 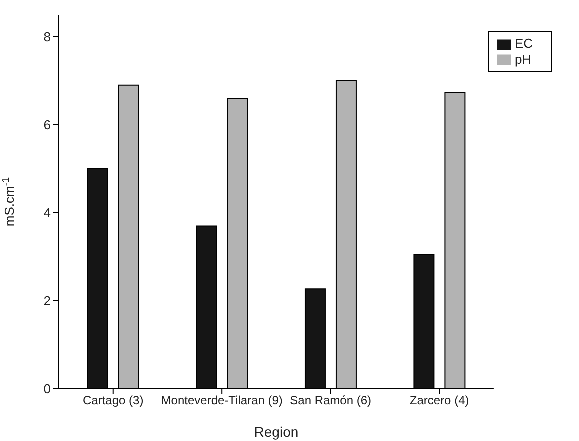 I want to click on x-tick-label: San Ramón (6), so click(x=331, y=401).